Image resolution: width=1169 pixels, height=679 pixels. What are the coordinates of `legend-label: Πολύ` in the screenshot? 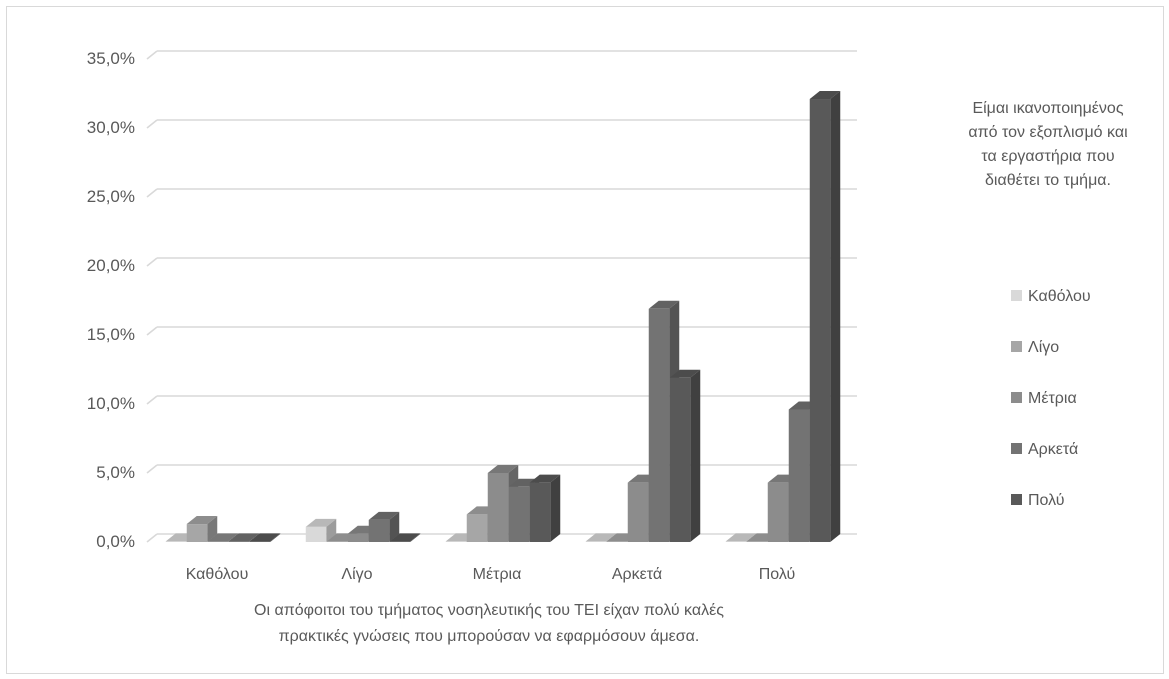 It's located at (1046, 500).